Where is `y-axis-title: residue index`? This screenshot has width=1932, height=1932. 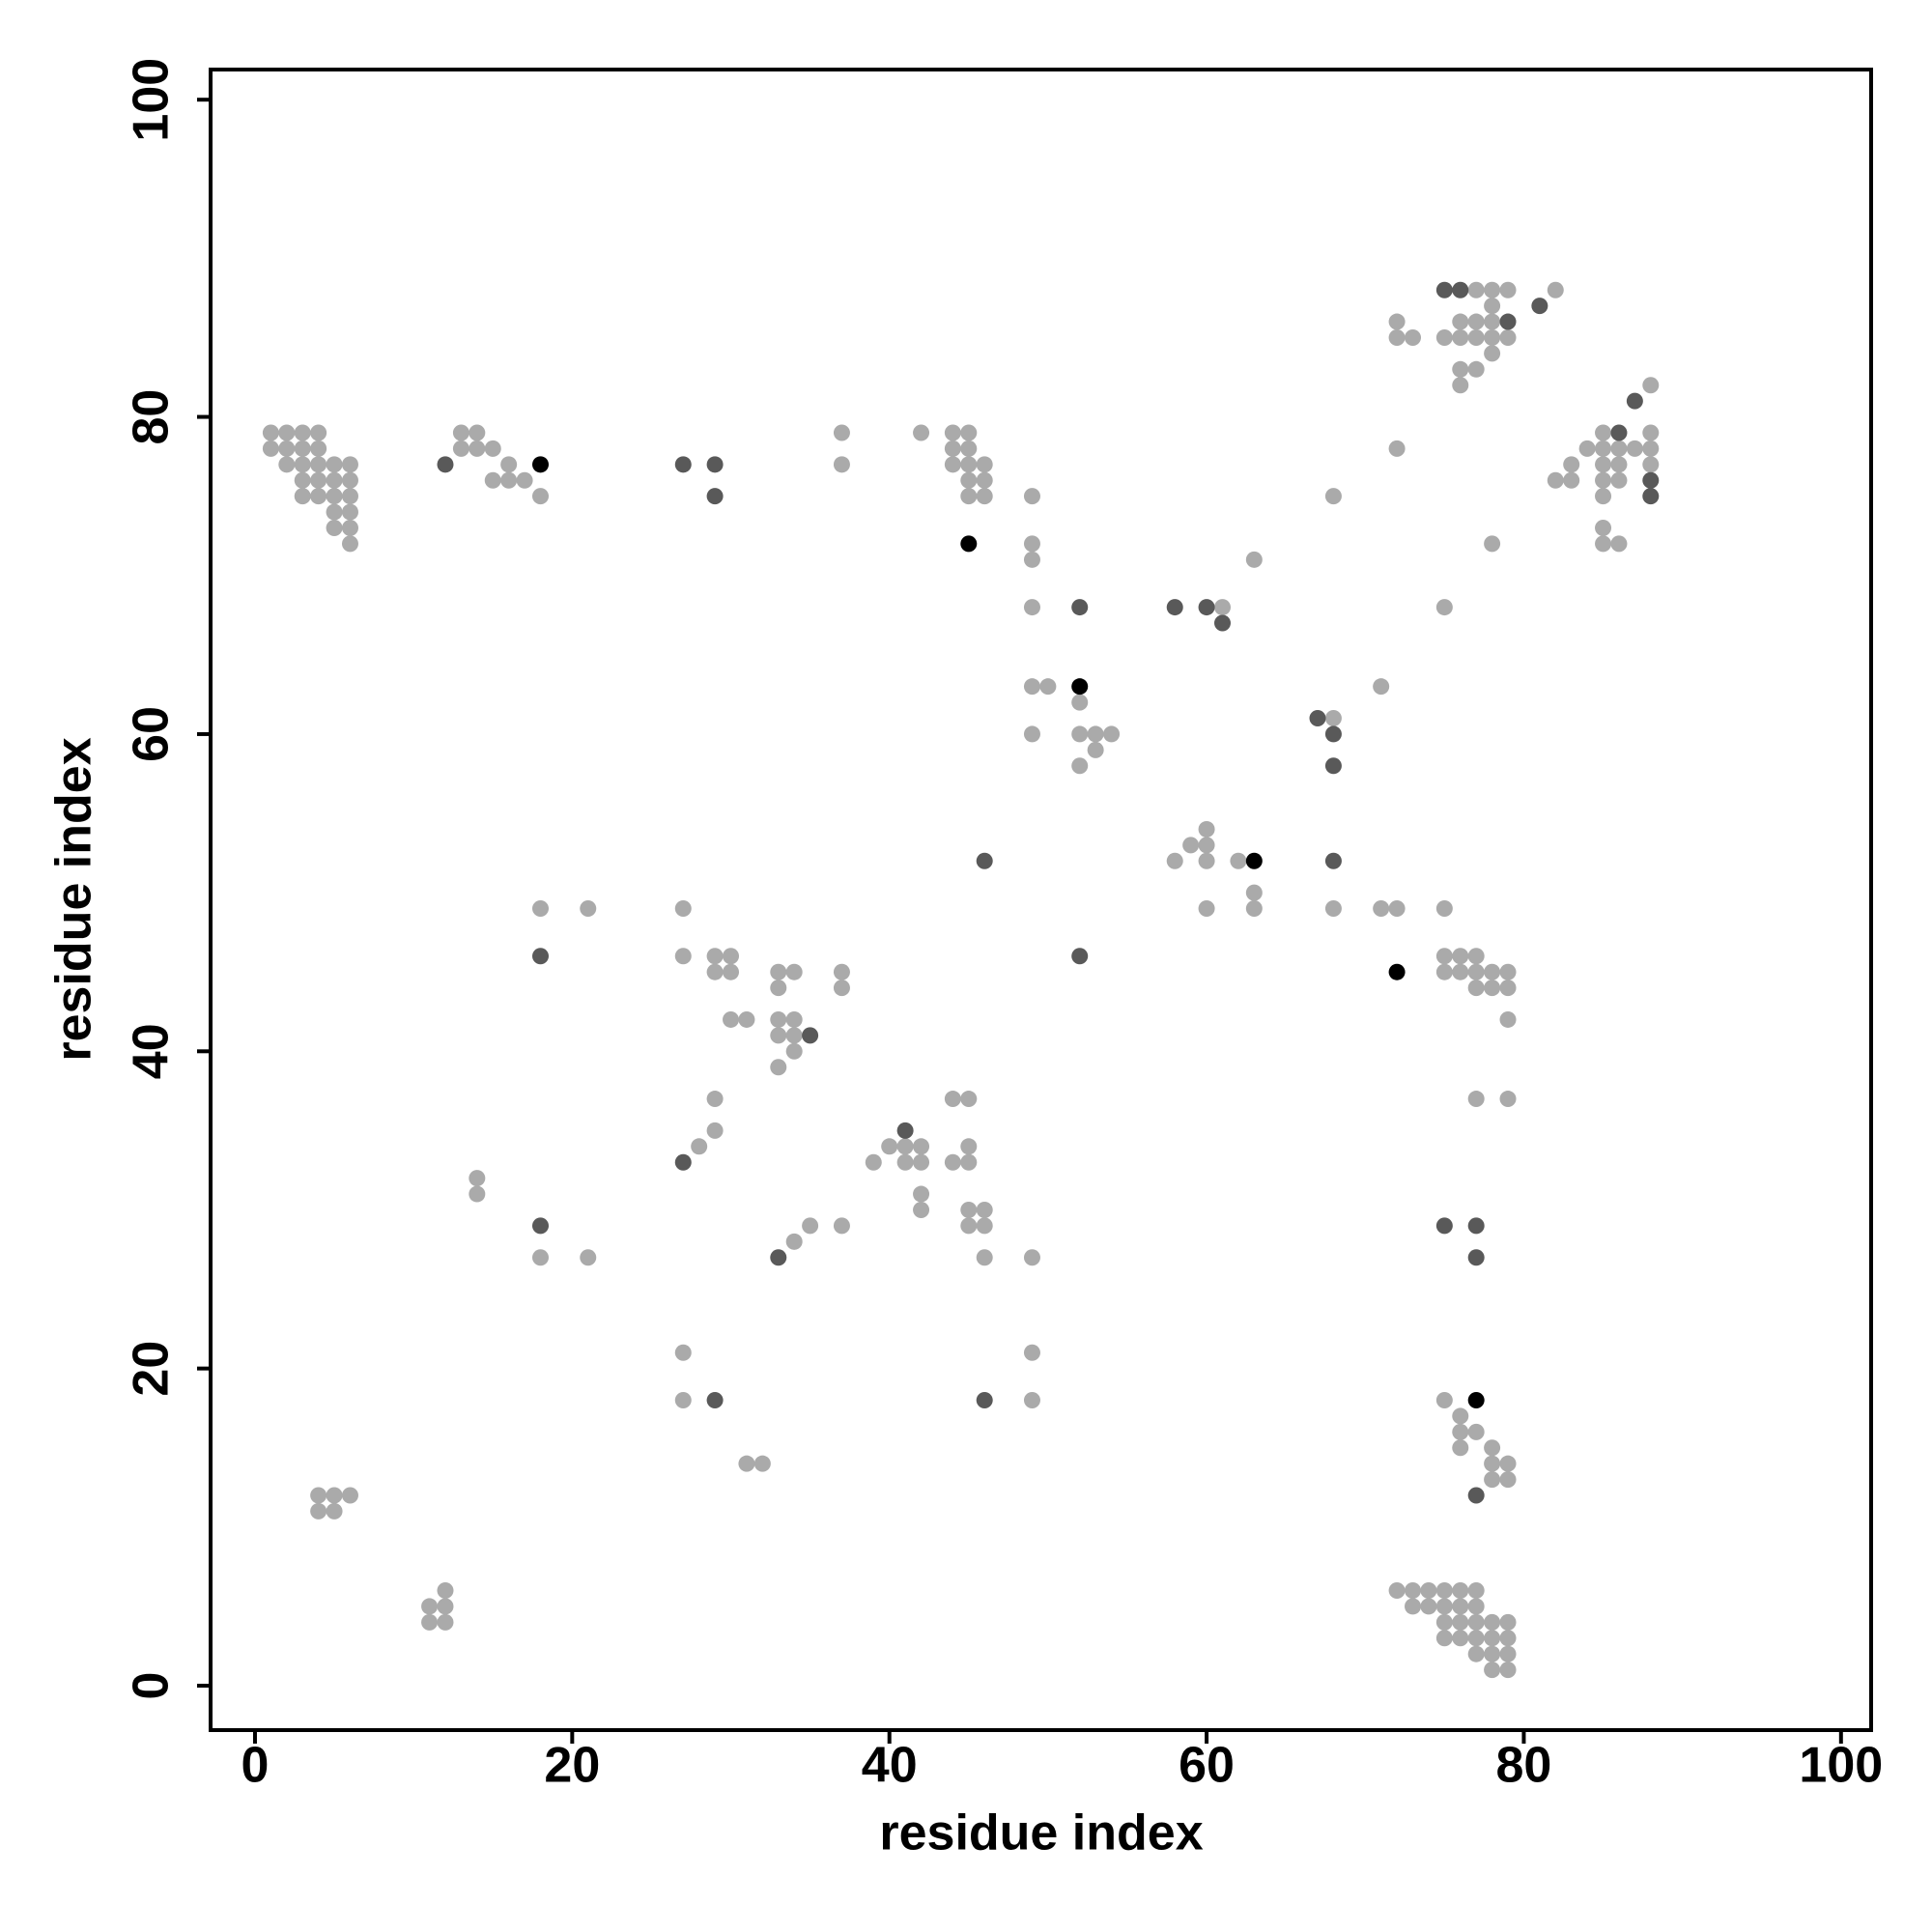
y-axis-title: residue index is located at coordinates (74, 899).